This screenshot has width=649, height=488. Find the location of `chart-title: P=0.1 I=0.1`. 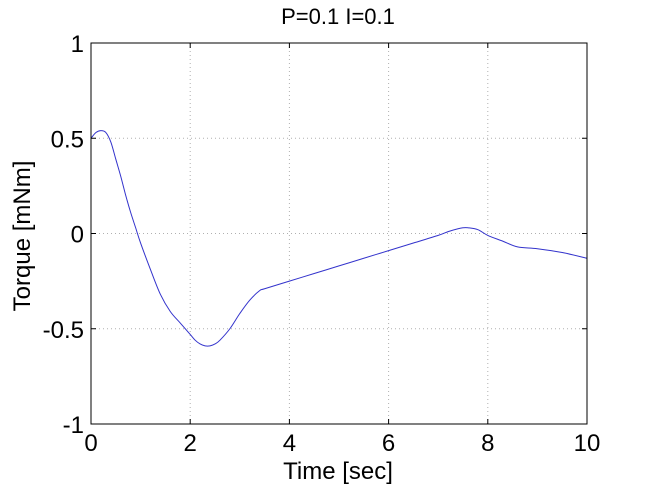

chart-title: P=0.1 I=0.1 is located at coordinates (338, 16).